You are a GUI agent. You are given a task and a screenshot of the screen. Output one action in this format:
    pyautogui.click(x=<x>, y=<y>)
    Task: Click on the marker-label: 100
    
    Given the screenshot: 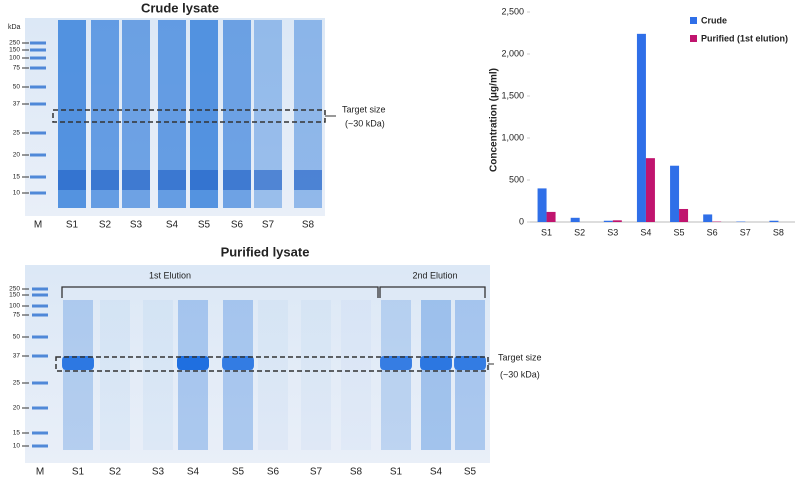 What is the action you would take?
    pyautogui.click(x=14, y=58)
    